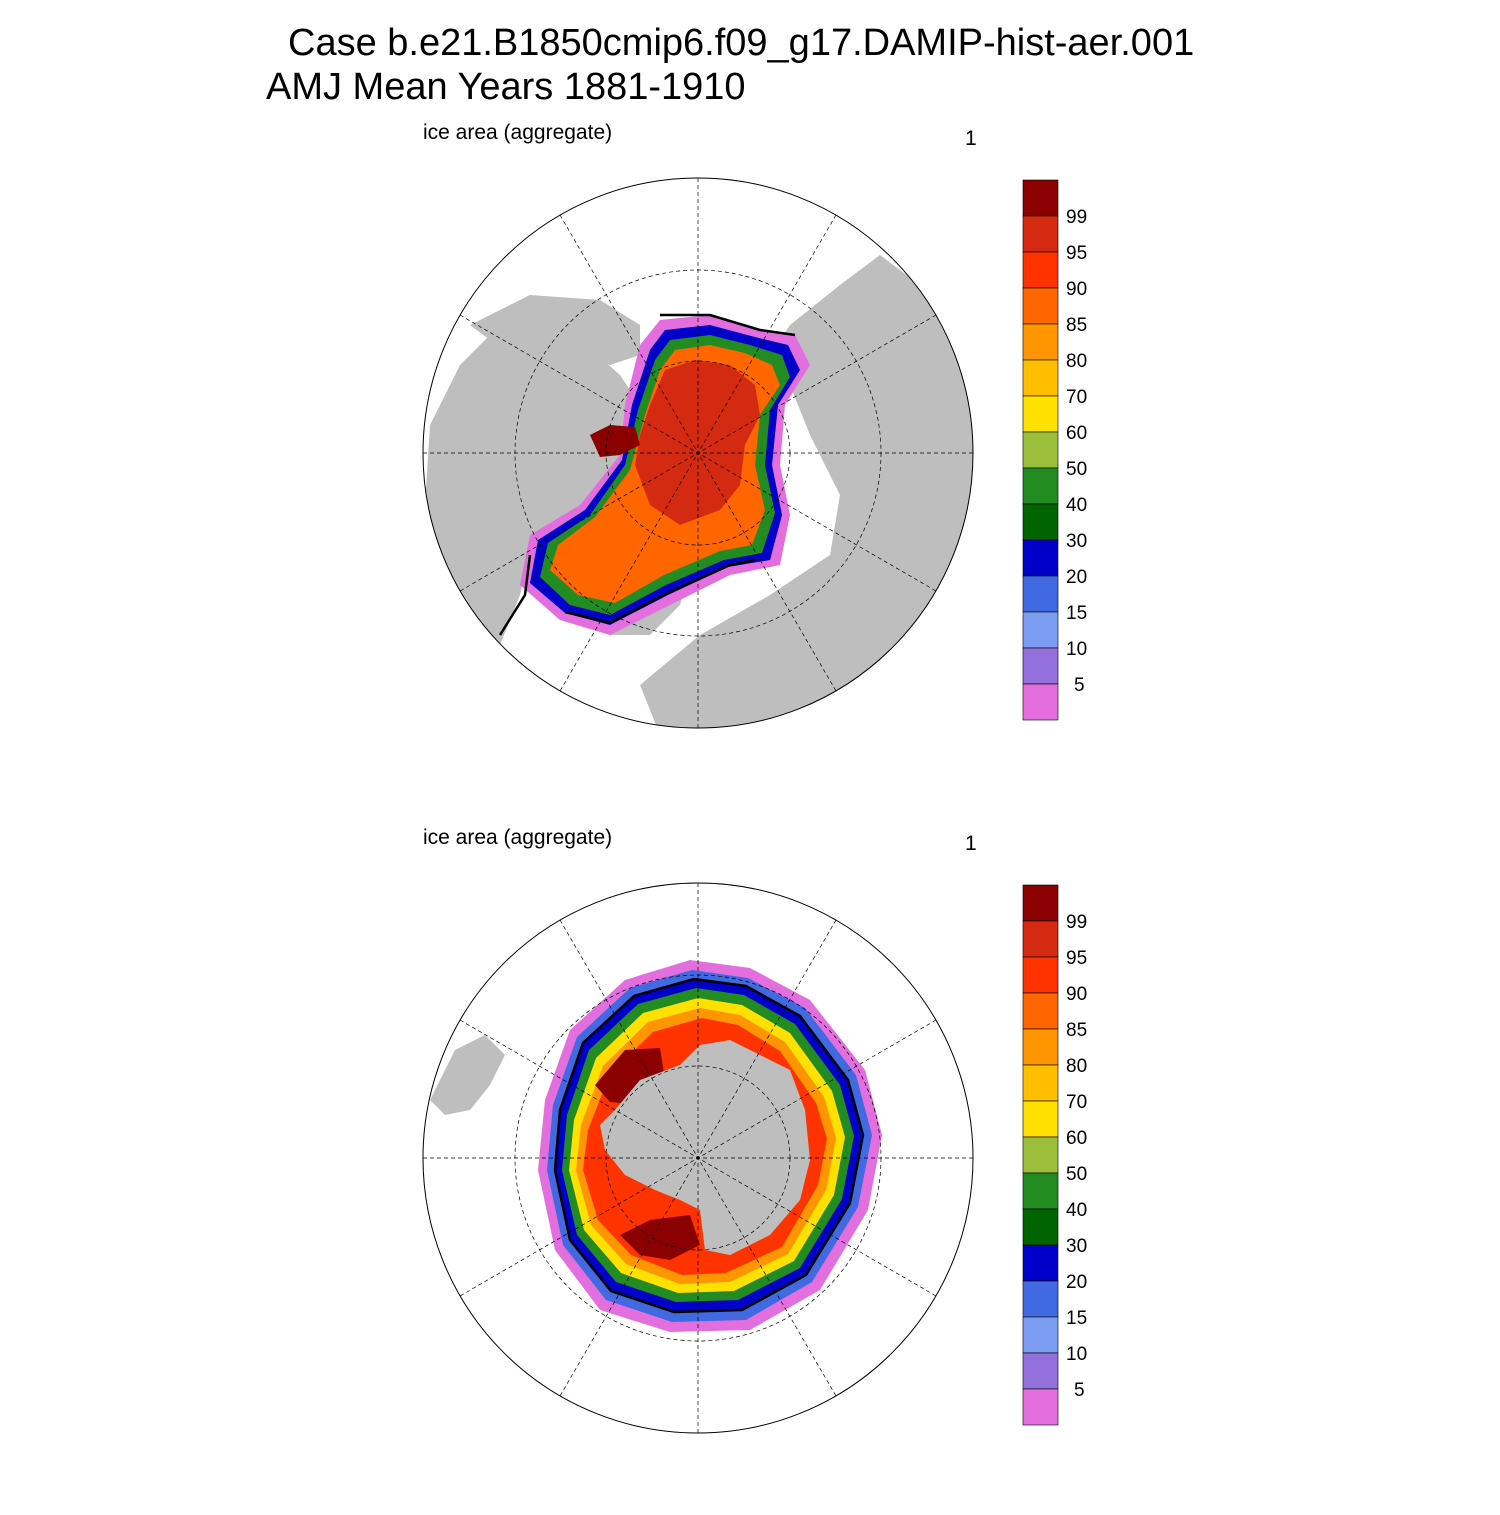 The height and width of the screenshot is (1515, 1500). I want to click on antarctic-polar-map, so click(698, 1158).